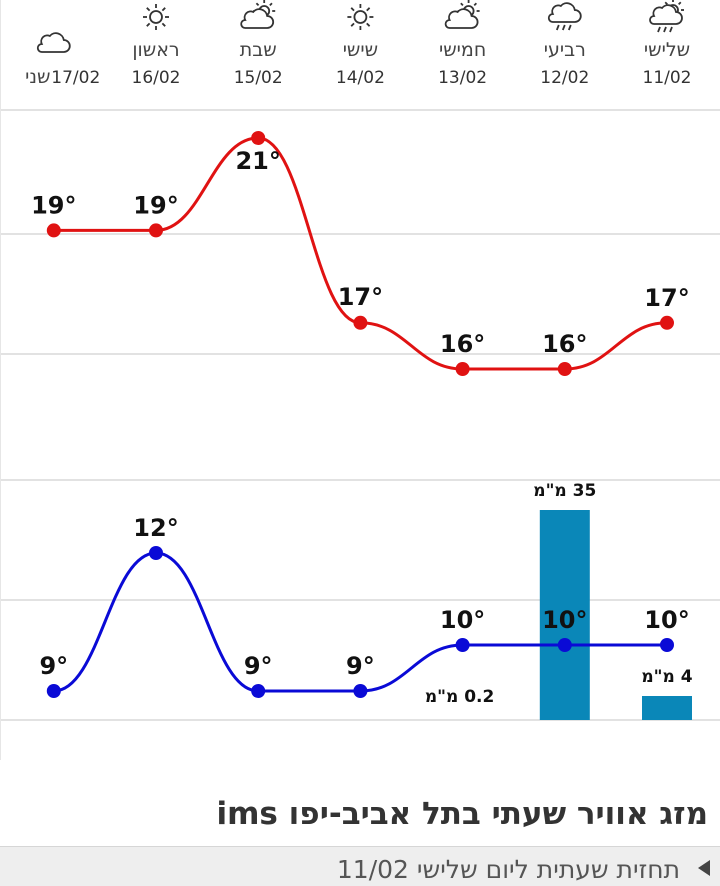  I want to click on rain-icon, so click(564, 16).